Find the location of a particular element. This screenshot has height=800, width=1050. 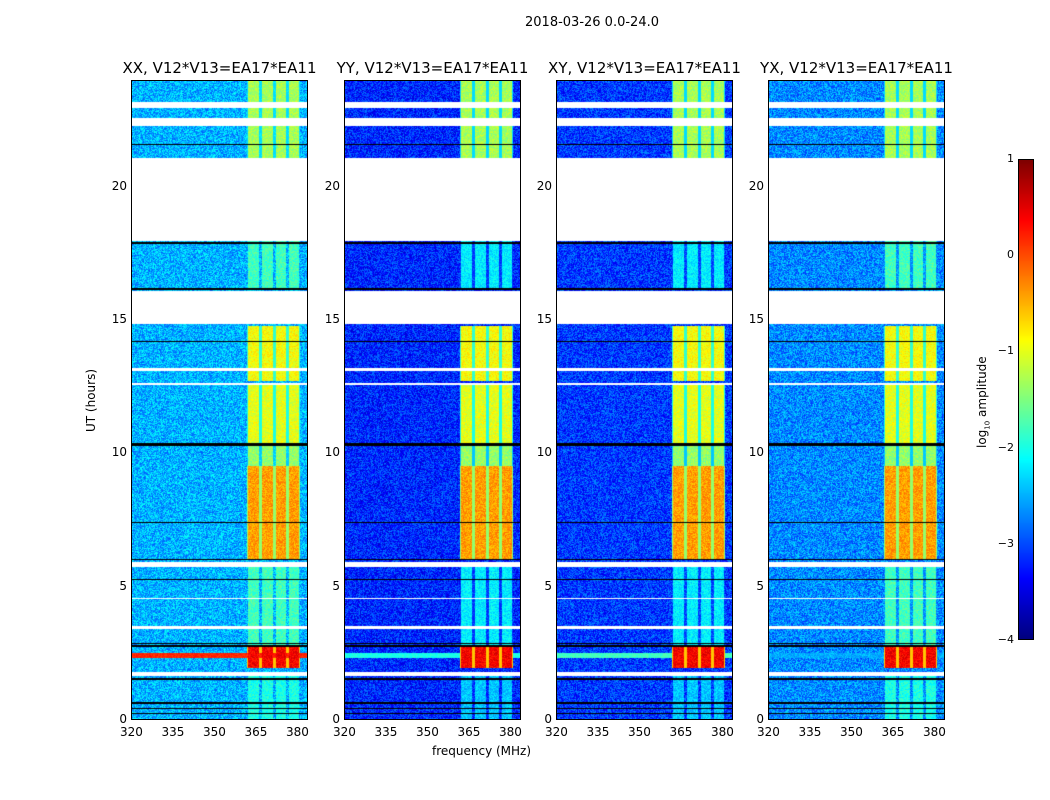

colorbar-tick-label: −1 is located at coordinates (1005, 351).